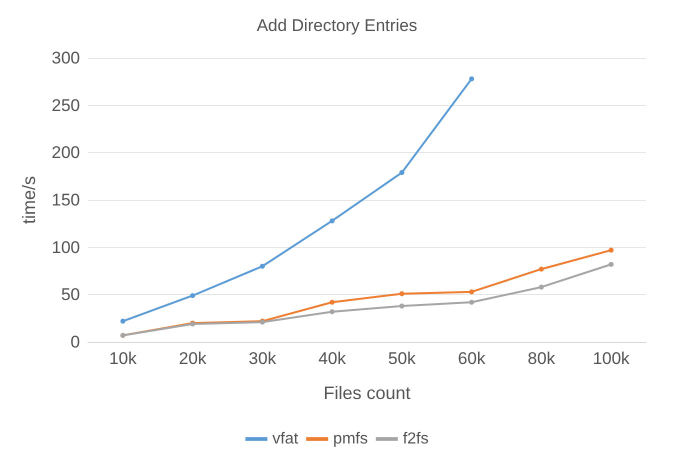 This screenshot has width=674, height=465. Describe the element at coordinates (285, 439) in the screenshot. I see `legend-label: vfat` at that location.